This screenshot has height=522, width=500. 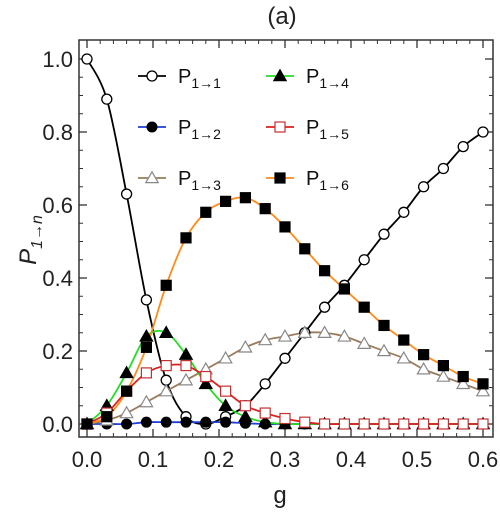 I want to click on legend-entry: P1→6, so click(x=307, y=180).